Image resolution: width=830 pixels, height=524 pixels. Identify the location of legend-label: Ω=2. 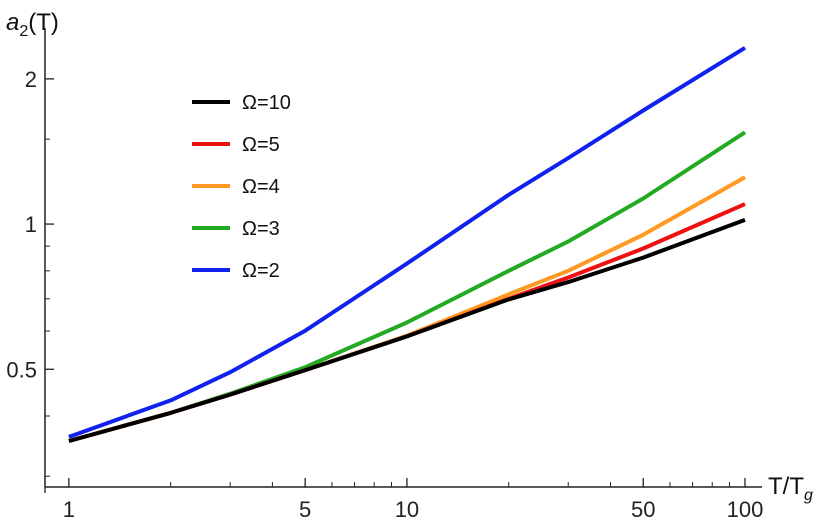
(261, 271).